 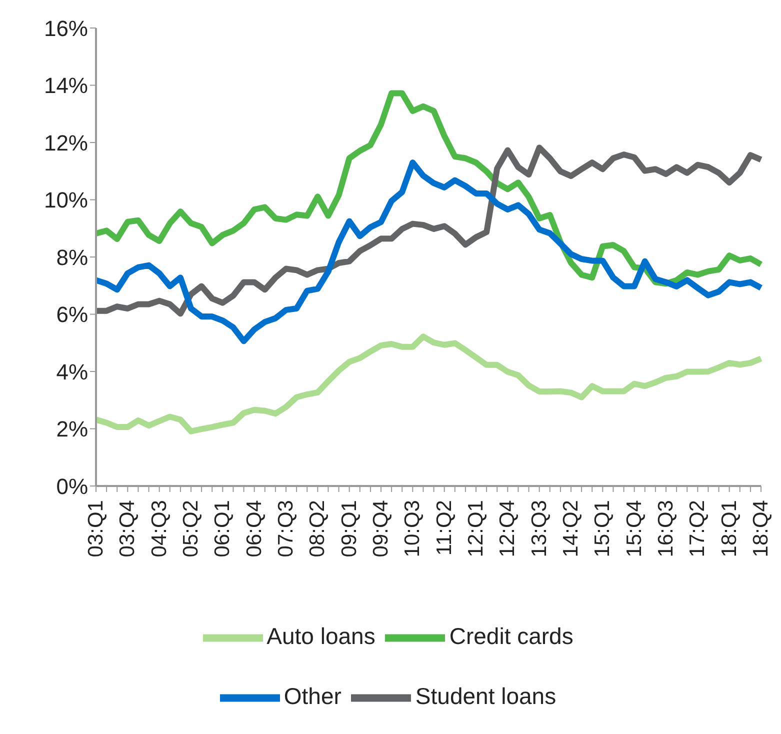 What do you see at coordinates (666, 529) in the screenshot?
I see `x-tick-label: 16:Q3` at bounding box center [666, 529].